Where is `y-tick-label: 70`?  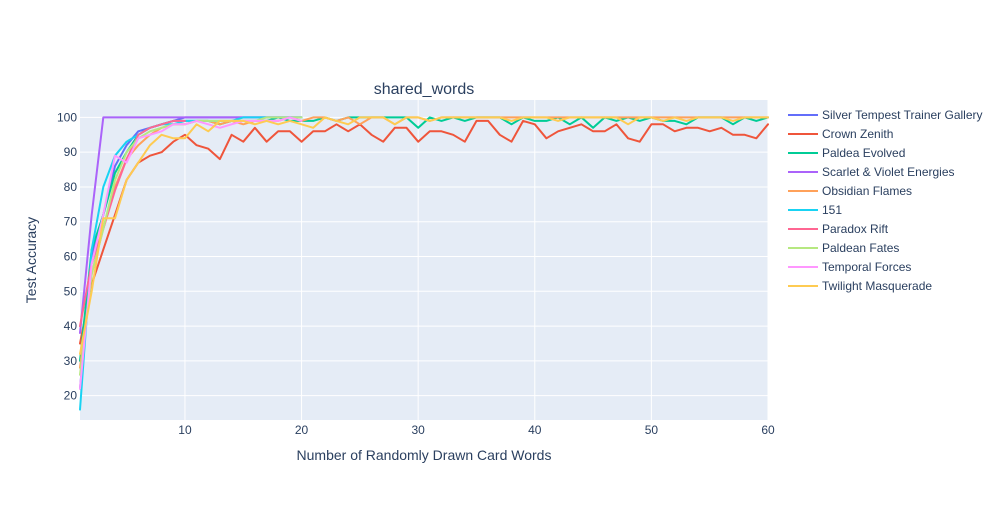 y-tick-label: 70 is located at coordinates (71, 222).